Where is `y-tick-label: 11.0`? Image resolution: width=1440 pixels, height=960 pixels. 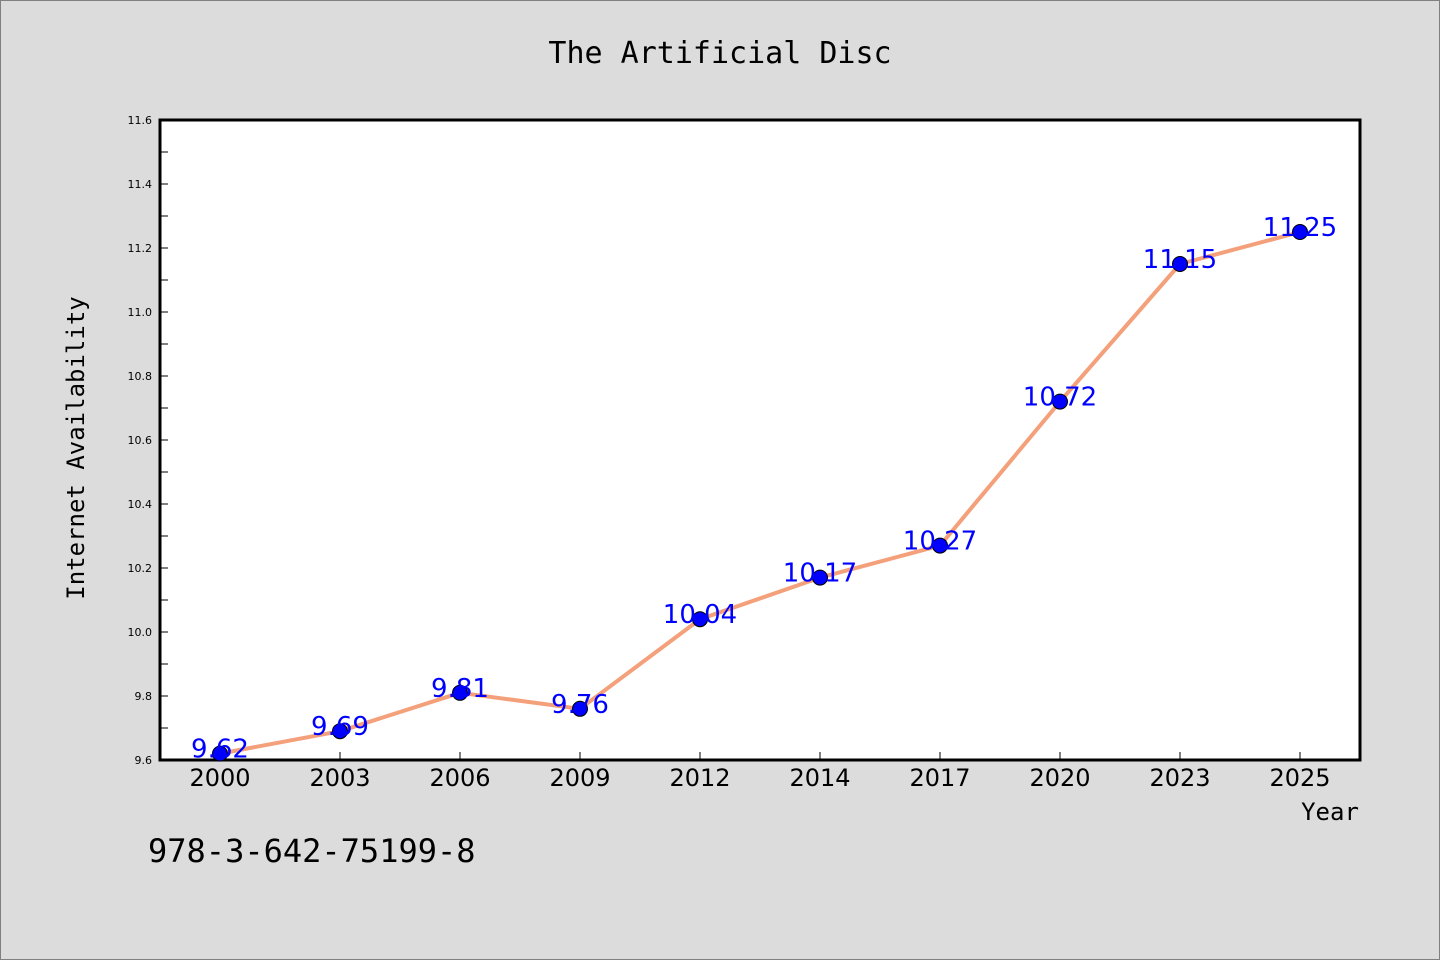
y-tick-label: 11.0 is located at coordinates (140, 312).